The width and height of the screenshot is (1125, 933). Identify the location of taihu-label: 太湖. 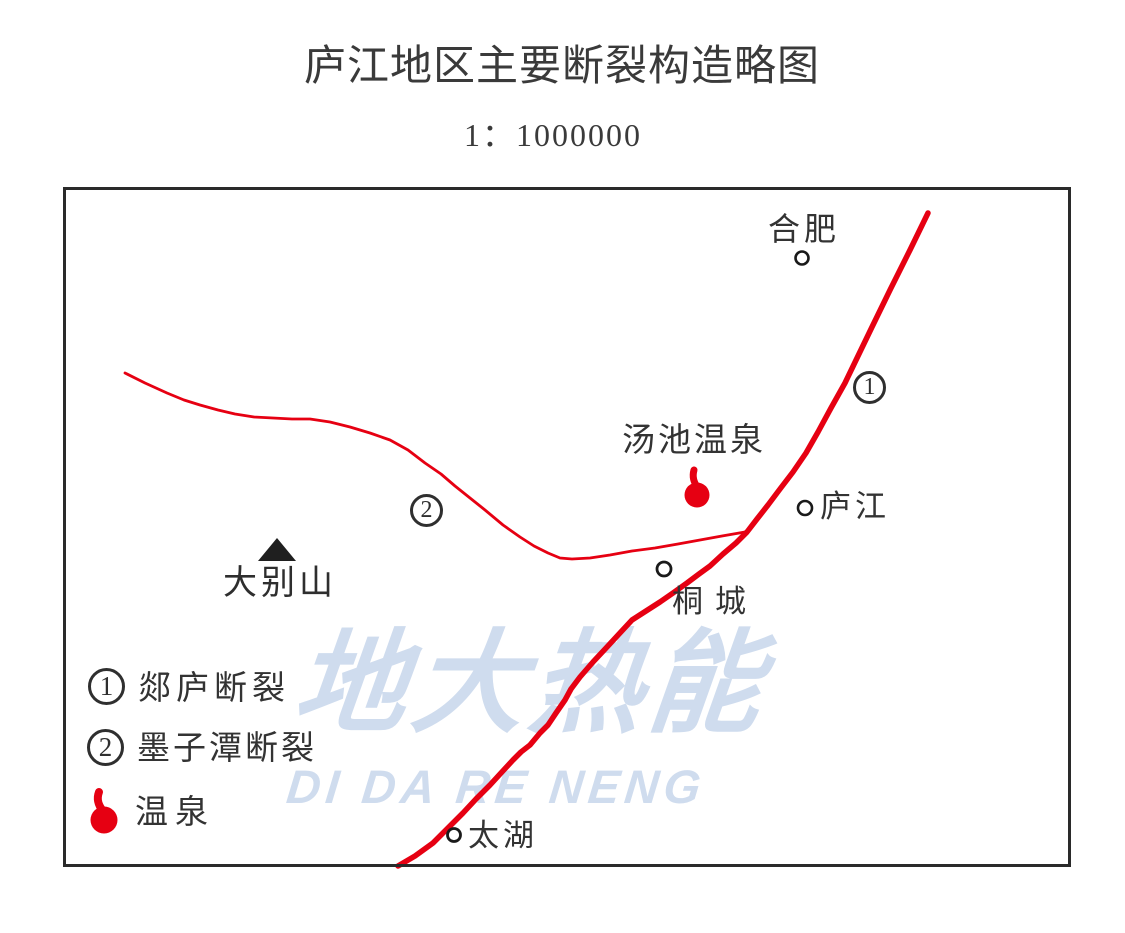
(503, 835).